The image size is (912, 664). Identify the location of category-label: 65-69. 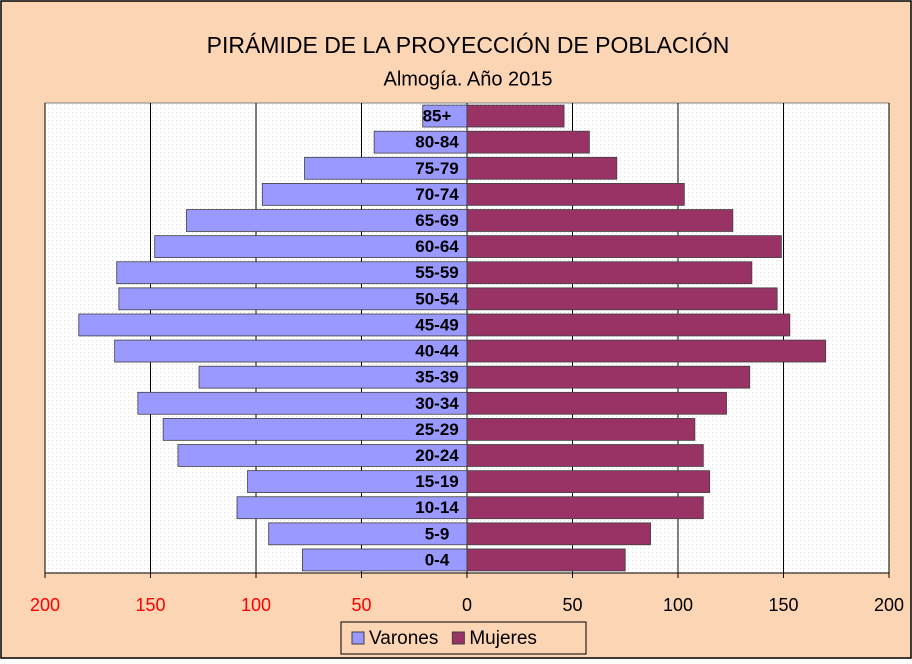
(436, 220).